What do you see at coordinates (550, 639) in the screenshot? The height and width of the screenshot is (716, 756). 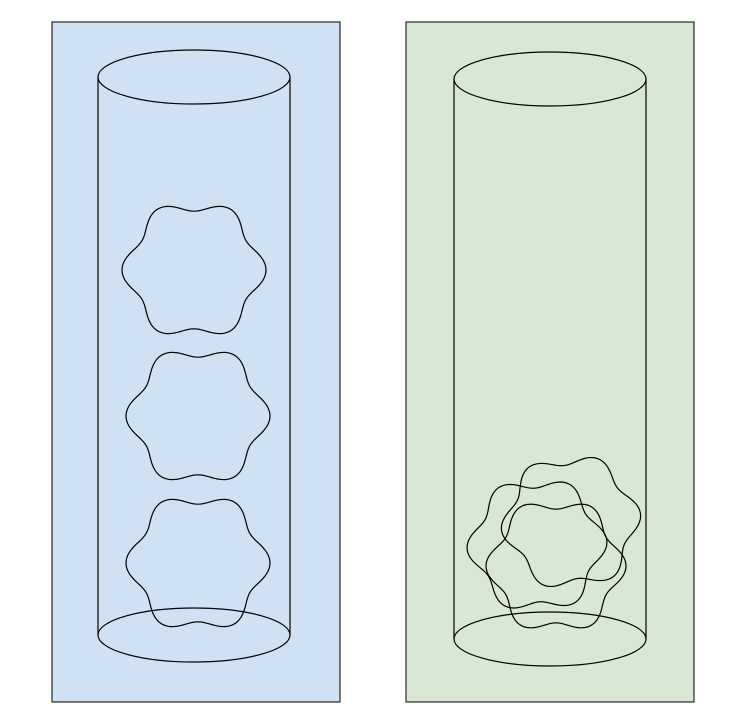 I see `cylinder-right-bottom-ellipse` at bounding box center [550, 639].